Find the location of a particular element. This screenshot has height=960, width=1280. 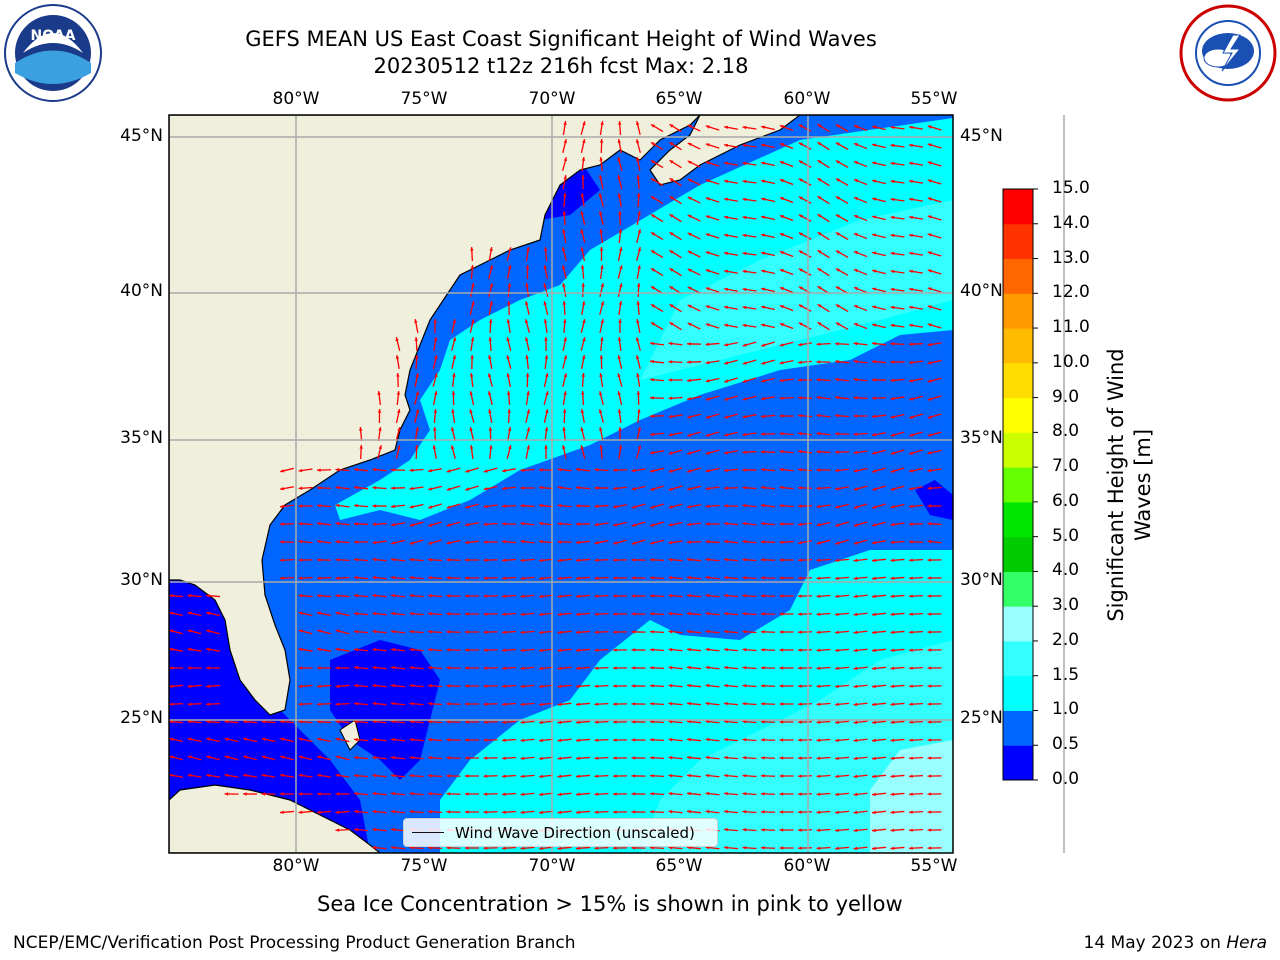

legend-label: Wind Wave Direction (unscaled) is located at coordinates (575, 832).